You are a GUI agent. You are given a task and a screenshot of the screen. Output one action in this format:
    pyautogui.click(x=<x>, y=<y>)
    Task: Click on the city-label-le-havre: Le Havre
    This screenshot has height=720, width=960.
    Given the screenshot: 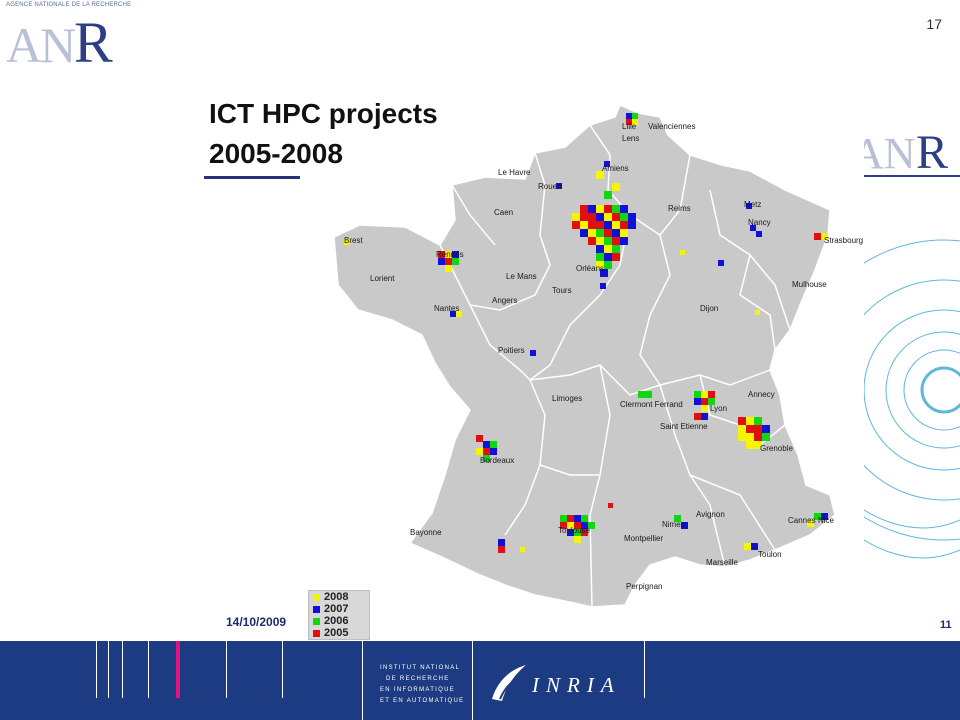 What is the action you would take?
    pyautogui.click(x=514, y=172)
    